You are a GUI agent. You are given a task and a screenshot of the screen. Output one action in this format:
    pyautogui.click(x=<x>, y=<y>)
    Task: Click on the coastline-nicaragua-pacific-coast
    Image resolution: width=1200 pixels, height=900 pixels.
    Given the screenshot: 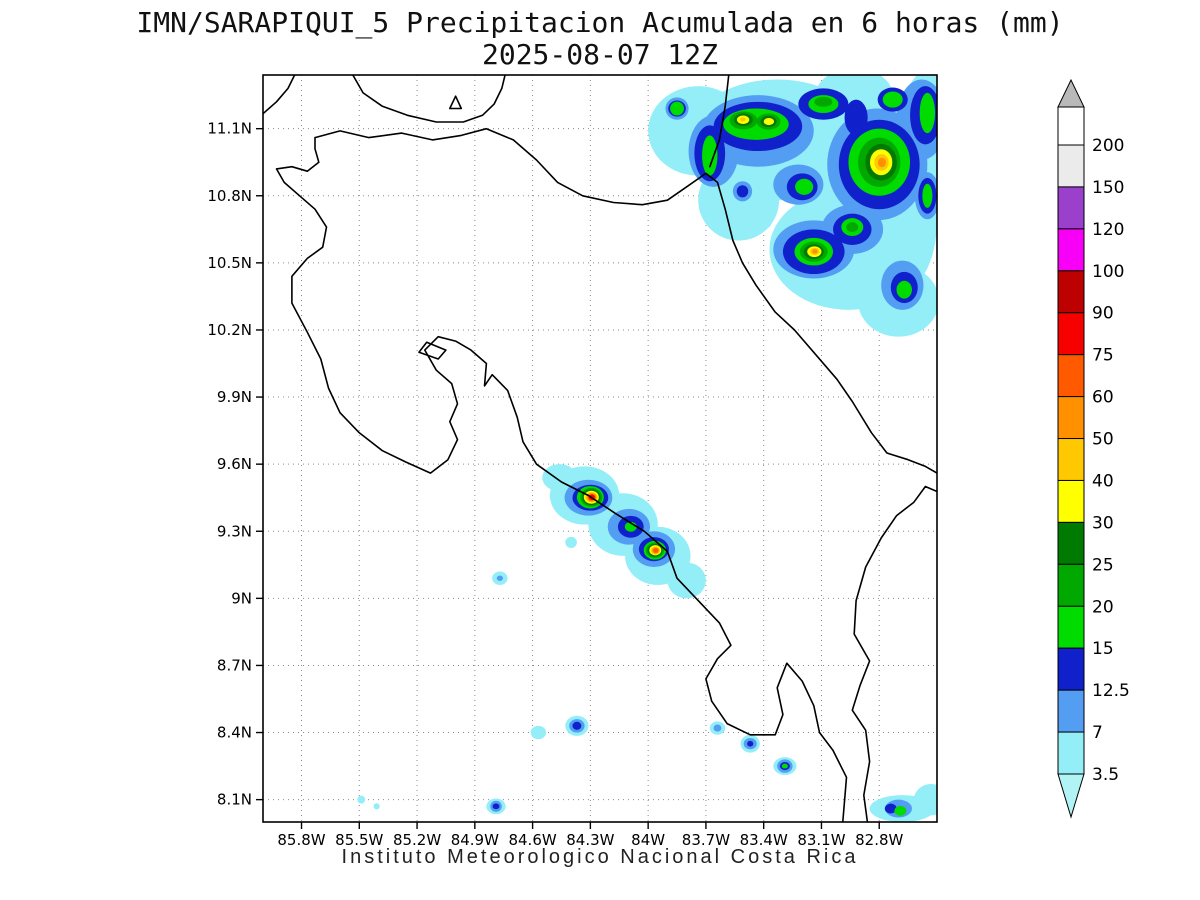 What is the action you would take?
    pyautogui.click(x=279, y=95)
    